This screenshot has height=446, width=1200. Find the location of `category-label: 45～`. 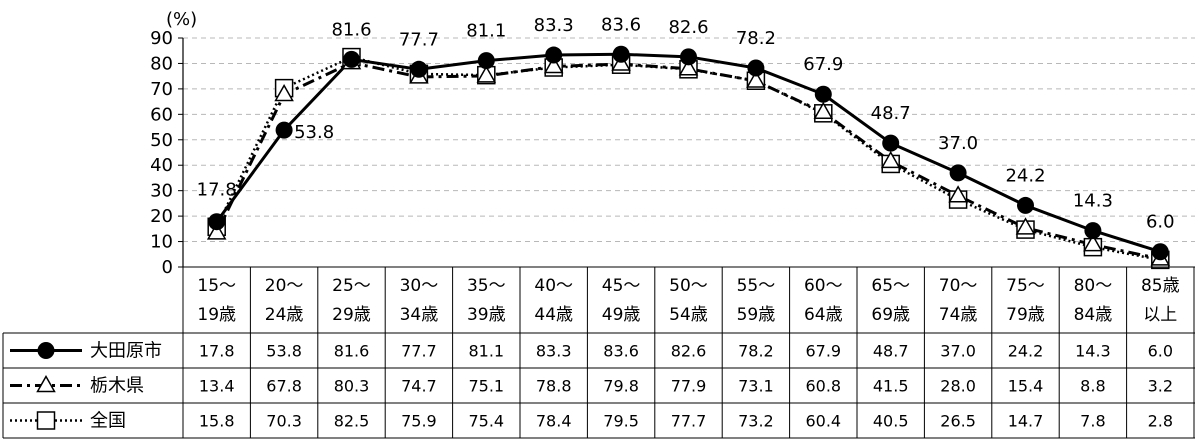

category-label: 45～ is located at coordinates (621, 286).